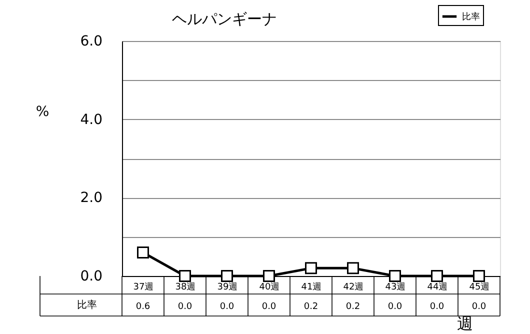  Describe the element at coordinates (91, 120) in the screenshot. I see `y-tick-label: 4.0` at that location.